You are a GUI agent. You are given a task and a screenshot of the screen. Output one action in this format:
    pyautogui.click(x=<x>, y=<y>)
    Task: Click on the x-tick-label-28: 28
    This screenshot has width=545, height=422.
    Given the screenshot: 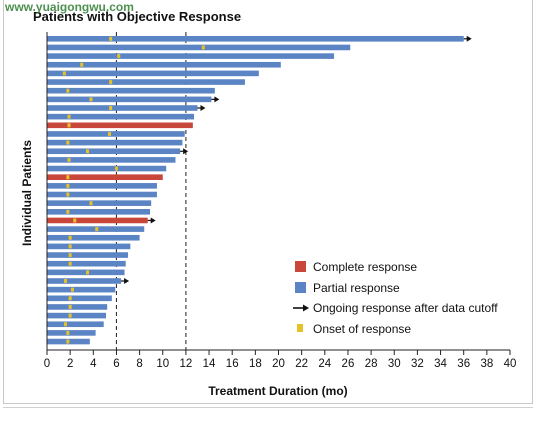 What is the action you would take?
    pyautogui.click(x=371, y=364)
    